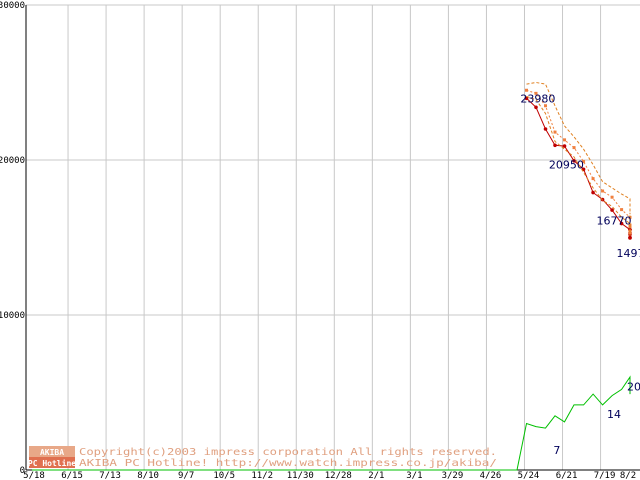  Describe the element at coordinates (537, 98) in the screenshot. I see `data-label: 23980` at that location.